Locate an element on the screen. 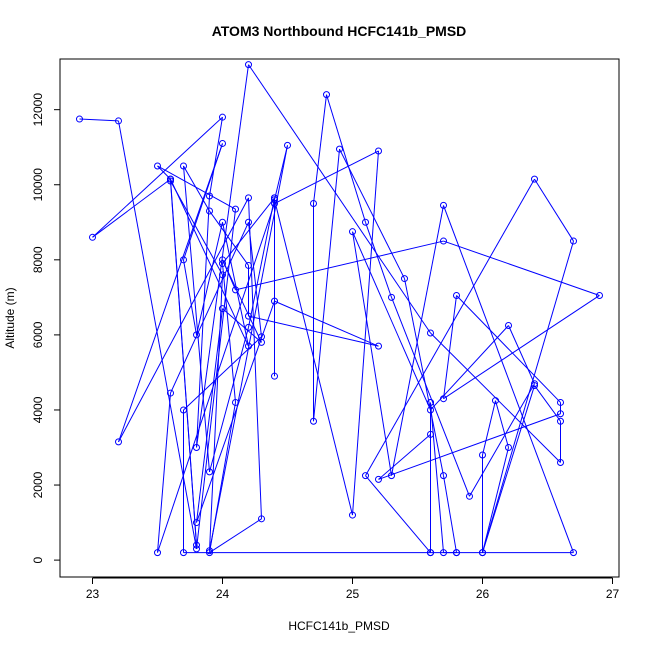 This screenshot has width=650, height=650. y-axis: 0 2000 4000 6000 8000 10000 12000 is located at coordinates (46, 328).